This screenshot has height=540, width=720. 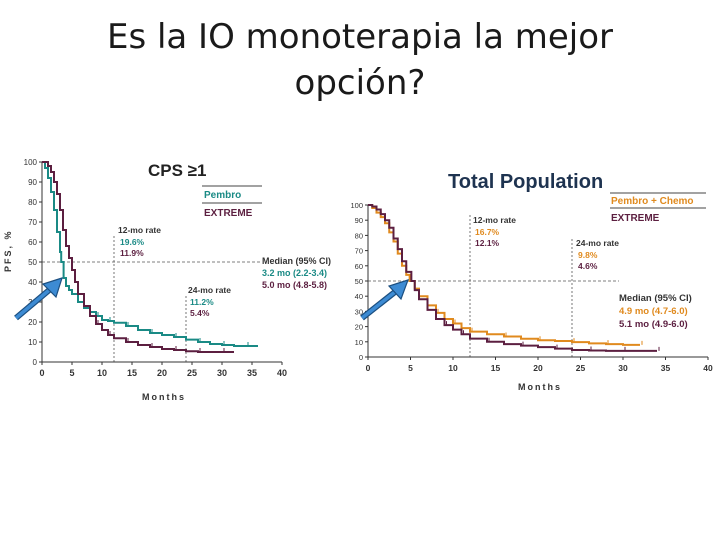 What do you see at coordinates (494, 220) in the screenshot?
I see `chart2-rate12-title: 12-mo rate` at bounding box center [494, 220].